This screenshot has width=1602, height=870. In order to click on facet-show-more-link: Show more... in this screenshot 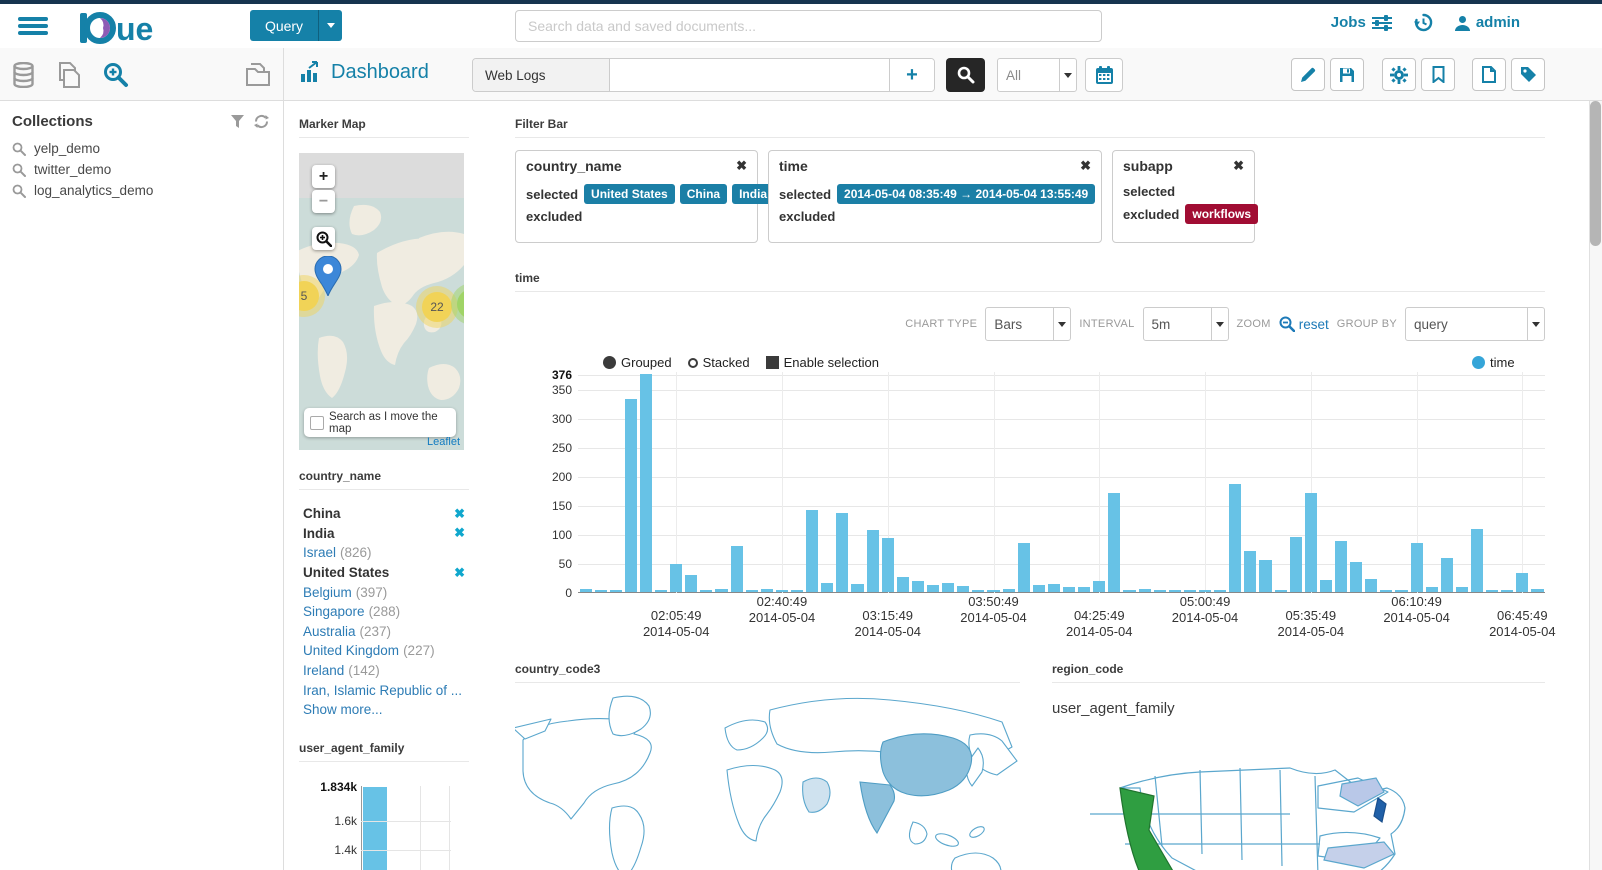, I will do `click(343, 710)`.